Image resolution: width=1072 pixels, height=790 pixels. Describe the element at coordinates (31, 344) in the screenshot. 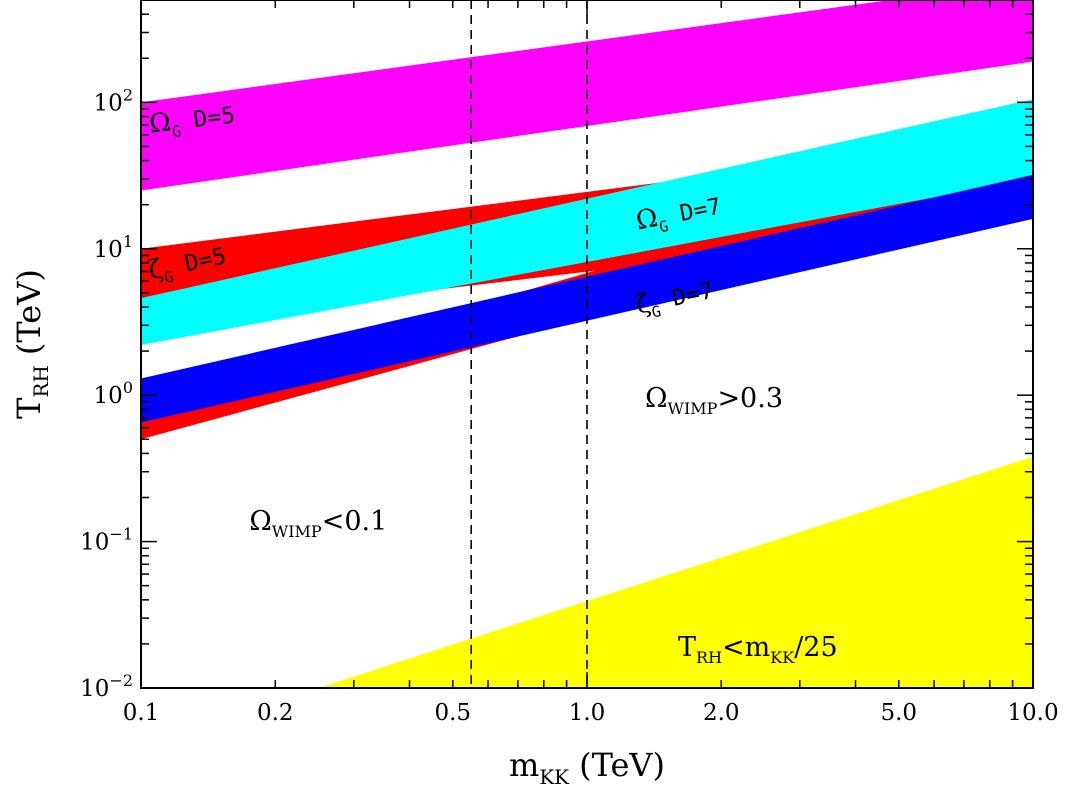

I see `y-axis-title: TRH (TeV)` at that location.